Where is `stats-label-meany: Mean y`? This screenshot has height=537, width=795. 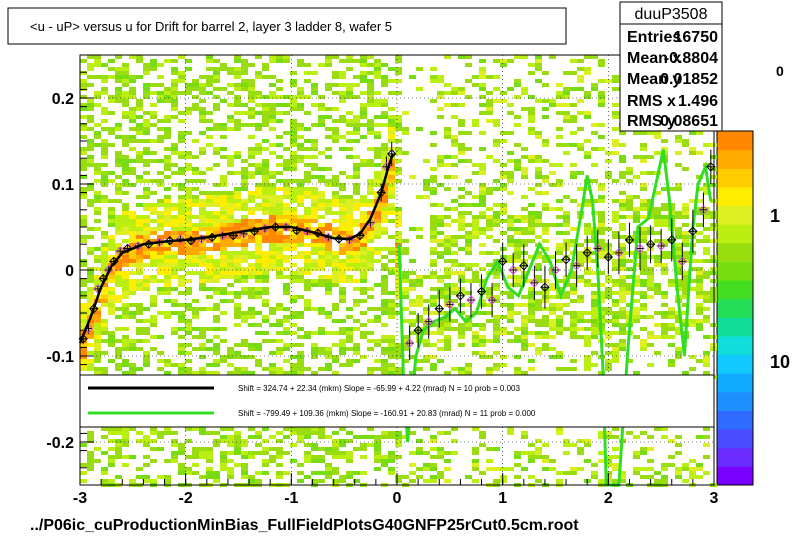 stats-label-meany: Mean y is located at coordinates (654, 79).